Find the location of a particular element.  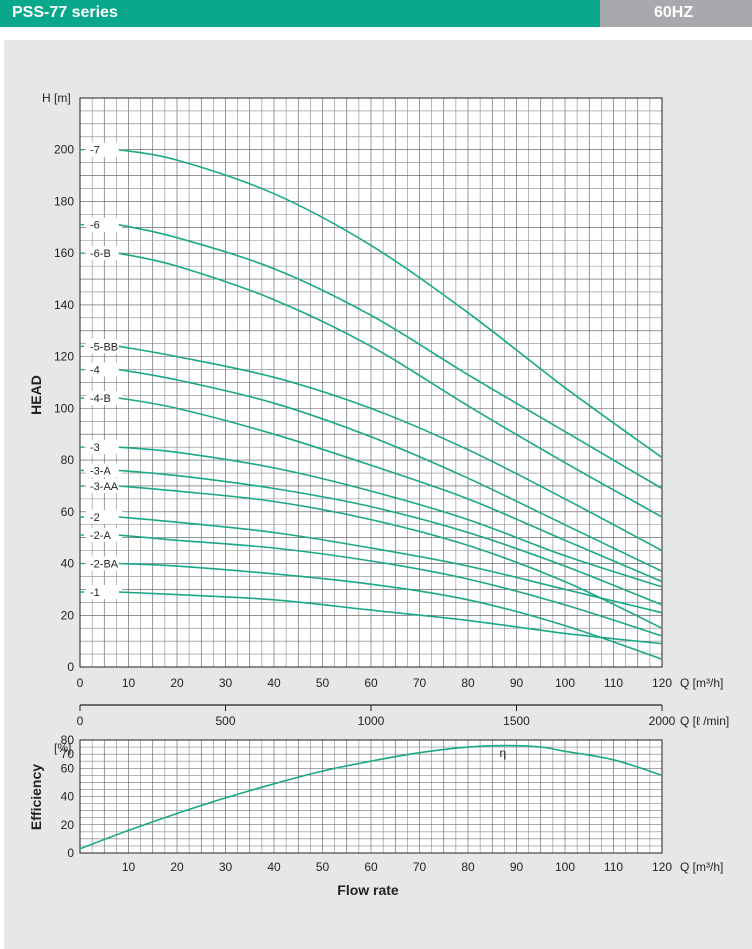

frequency-label: 60HZ is located at coordinates (674, 12).